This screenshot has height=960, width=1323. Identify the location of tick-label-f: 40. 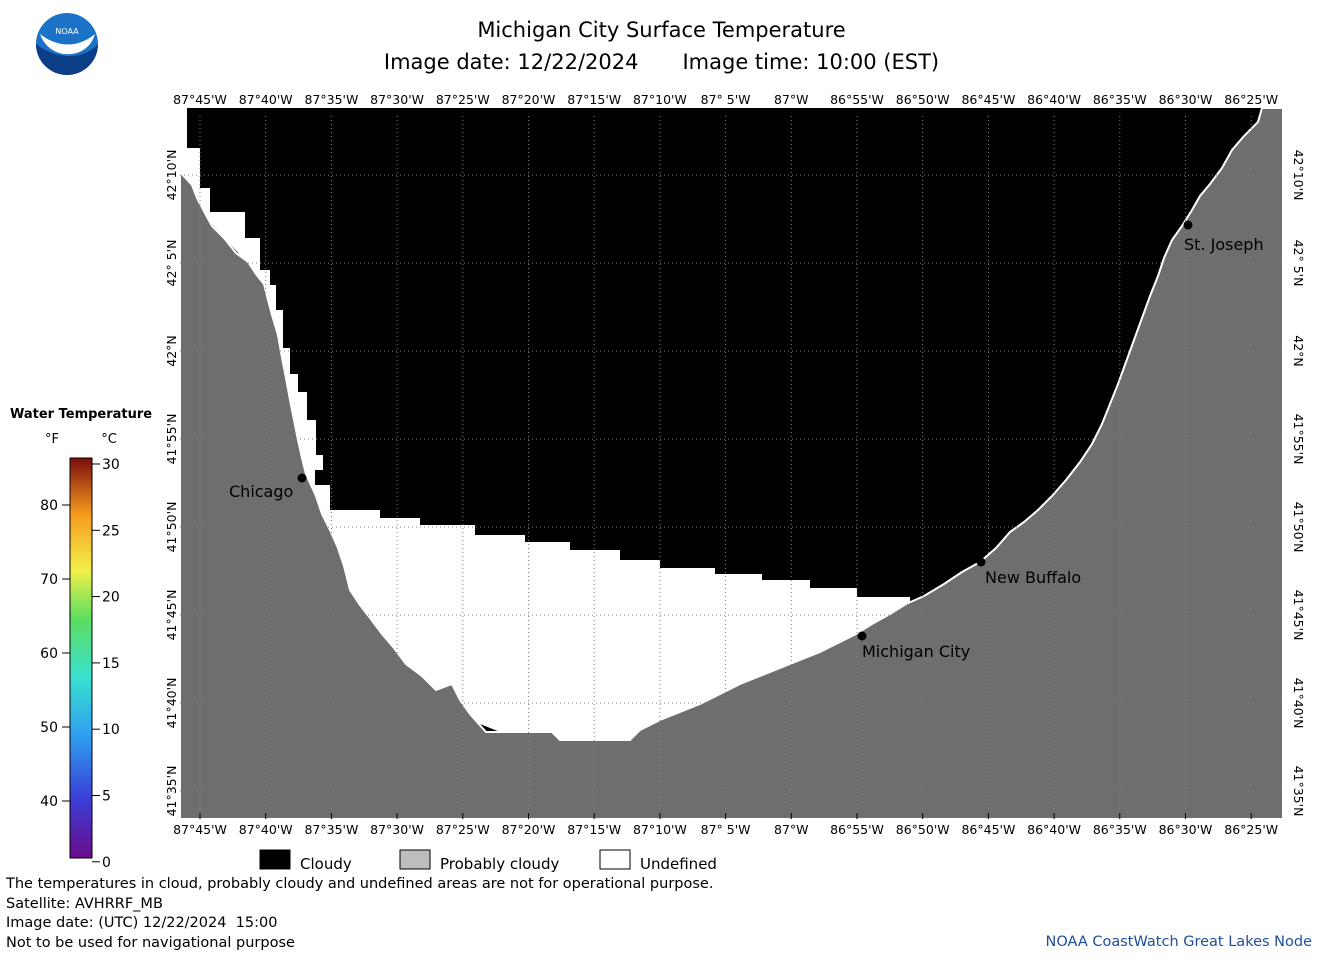
(49, 802).